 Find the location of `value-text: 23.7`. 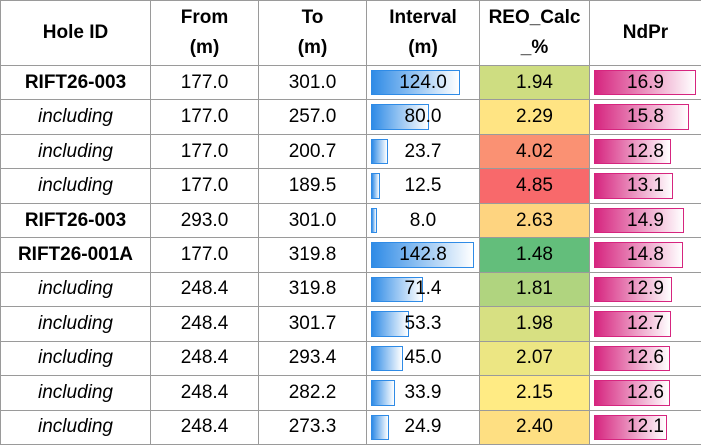

value-text: 23.7 is located at coordinates (423, 151).